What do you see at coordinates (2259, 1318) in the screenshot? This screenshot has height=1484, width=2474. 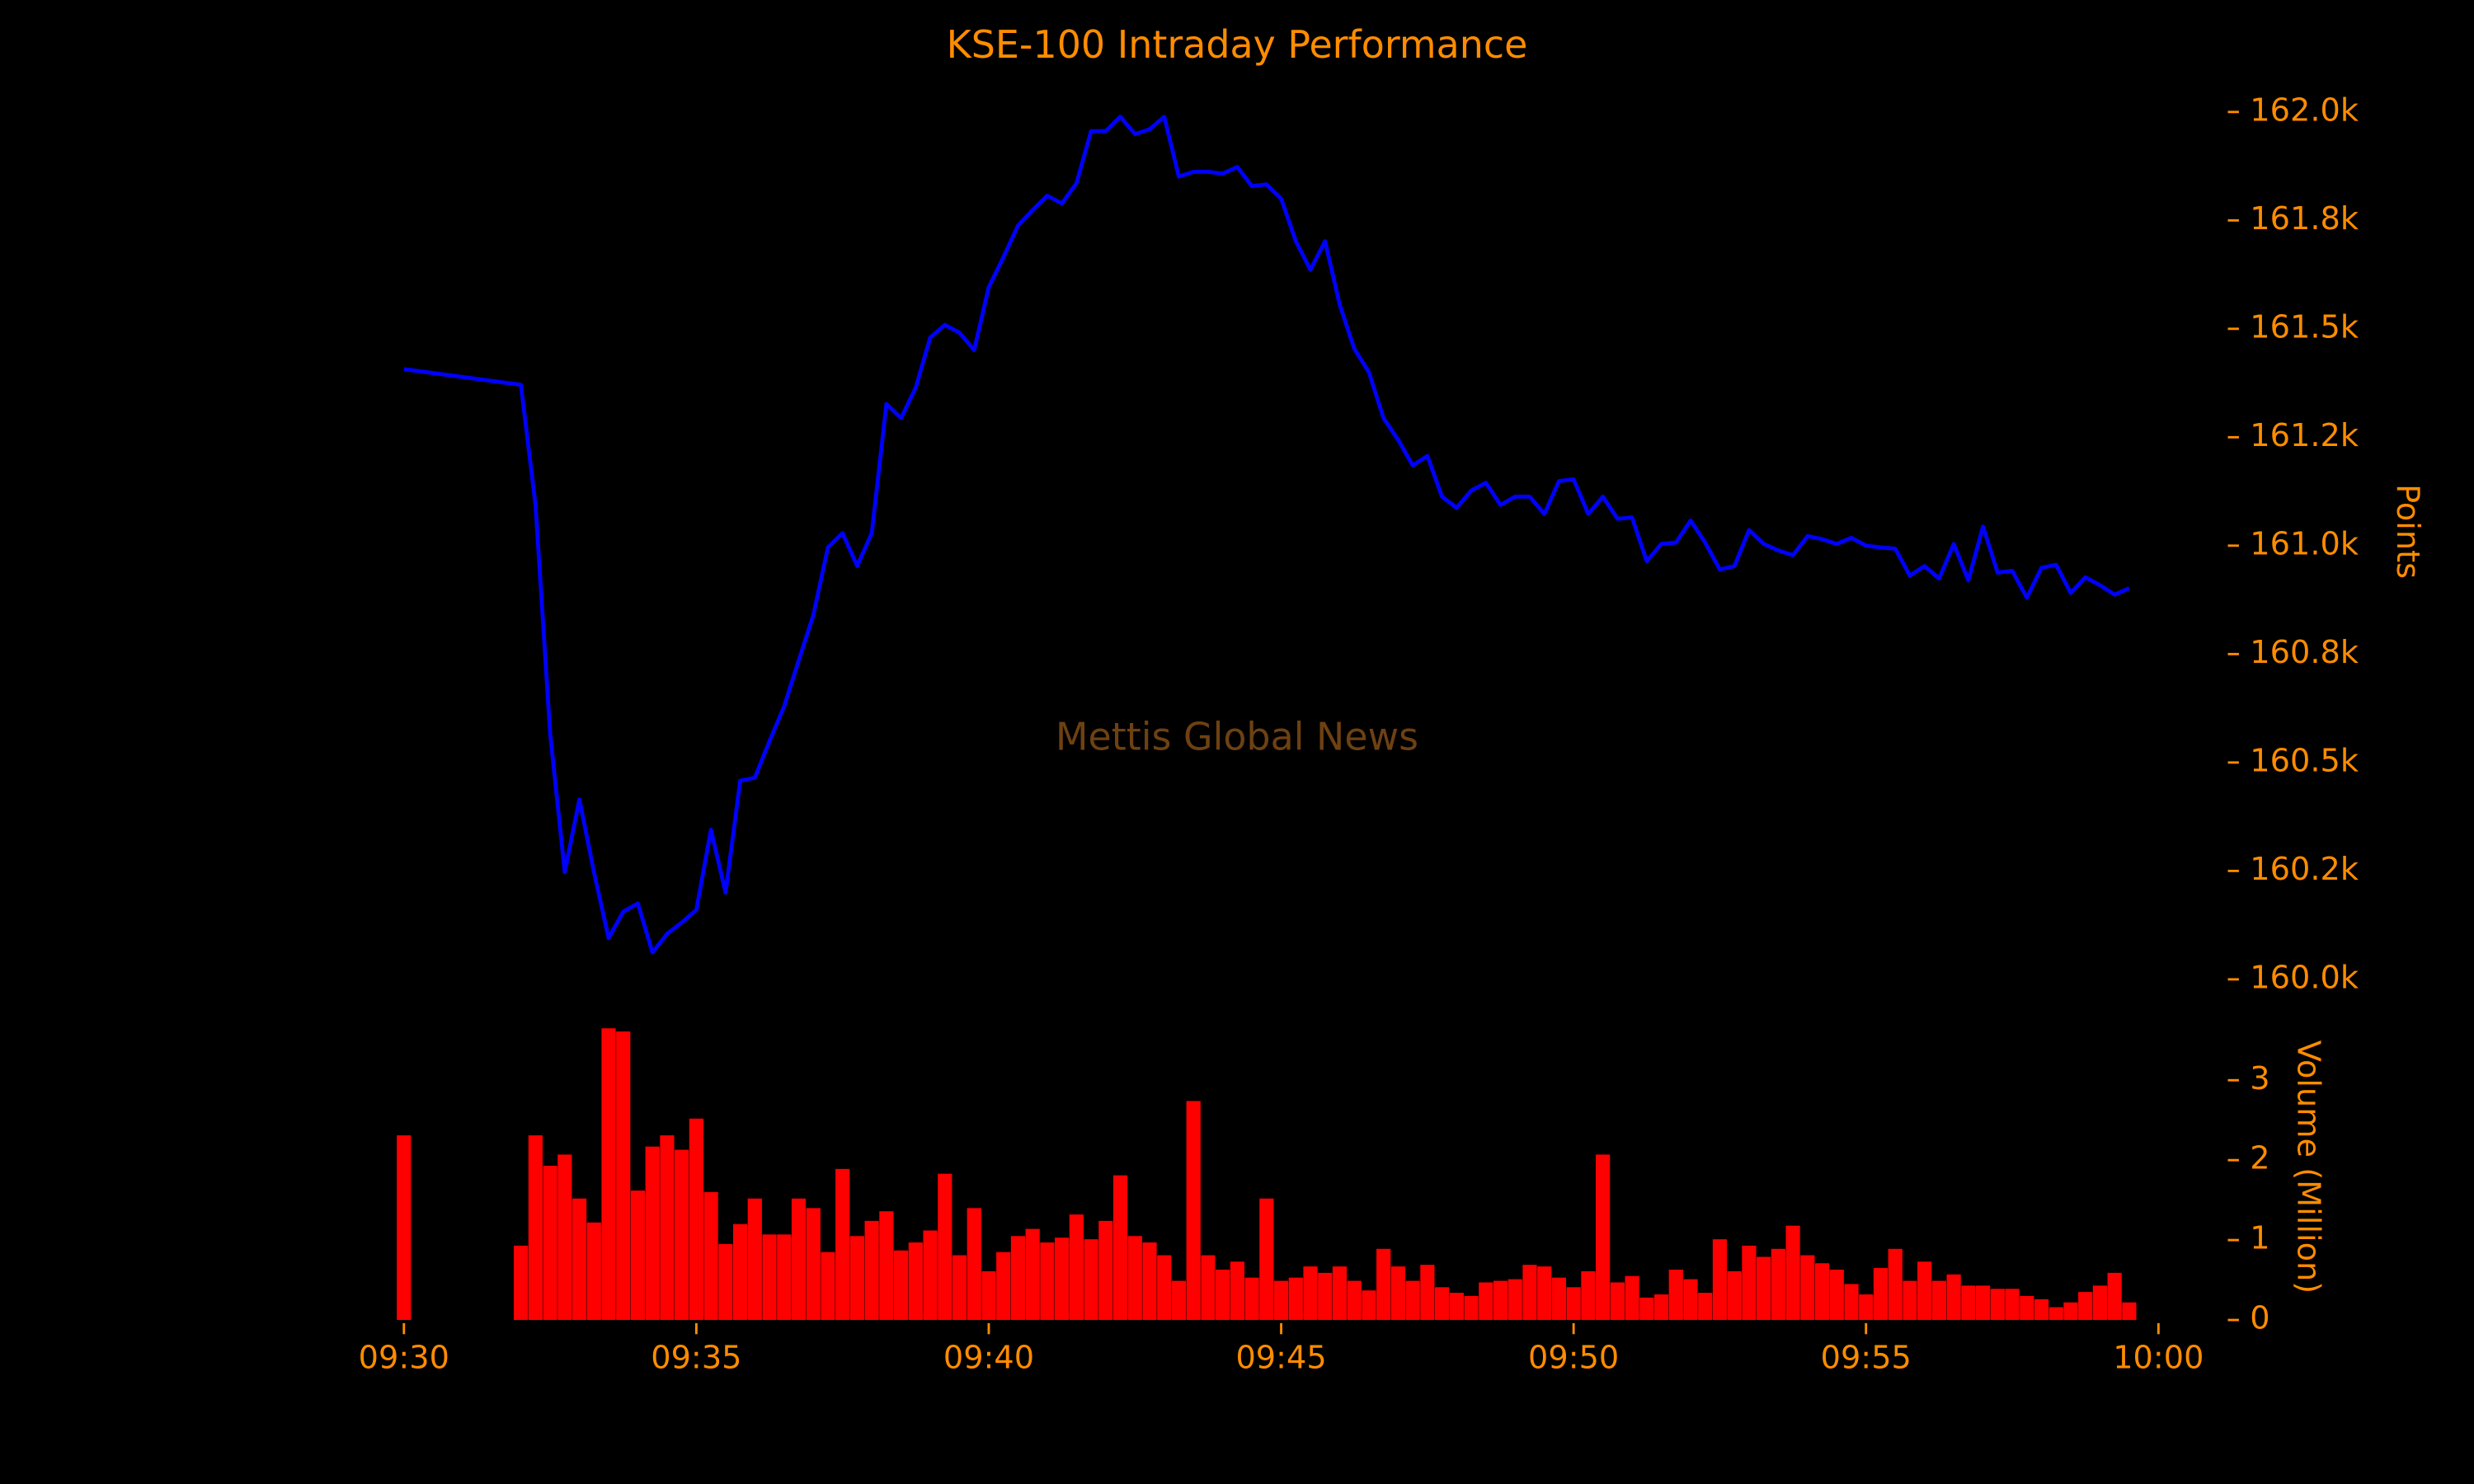 I see `y2-tick-label: 0` at bounding box center [2259, 1318].